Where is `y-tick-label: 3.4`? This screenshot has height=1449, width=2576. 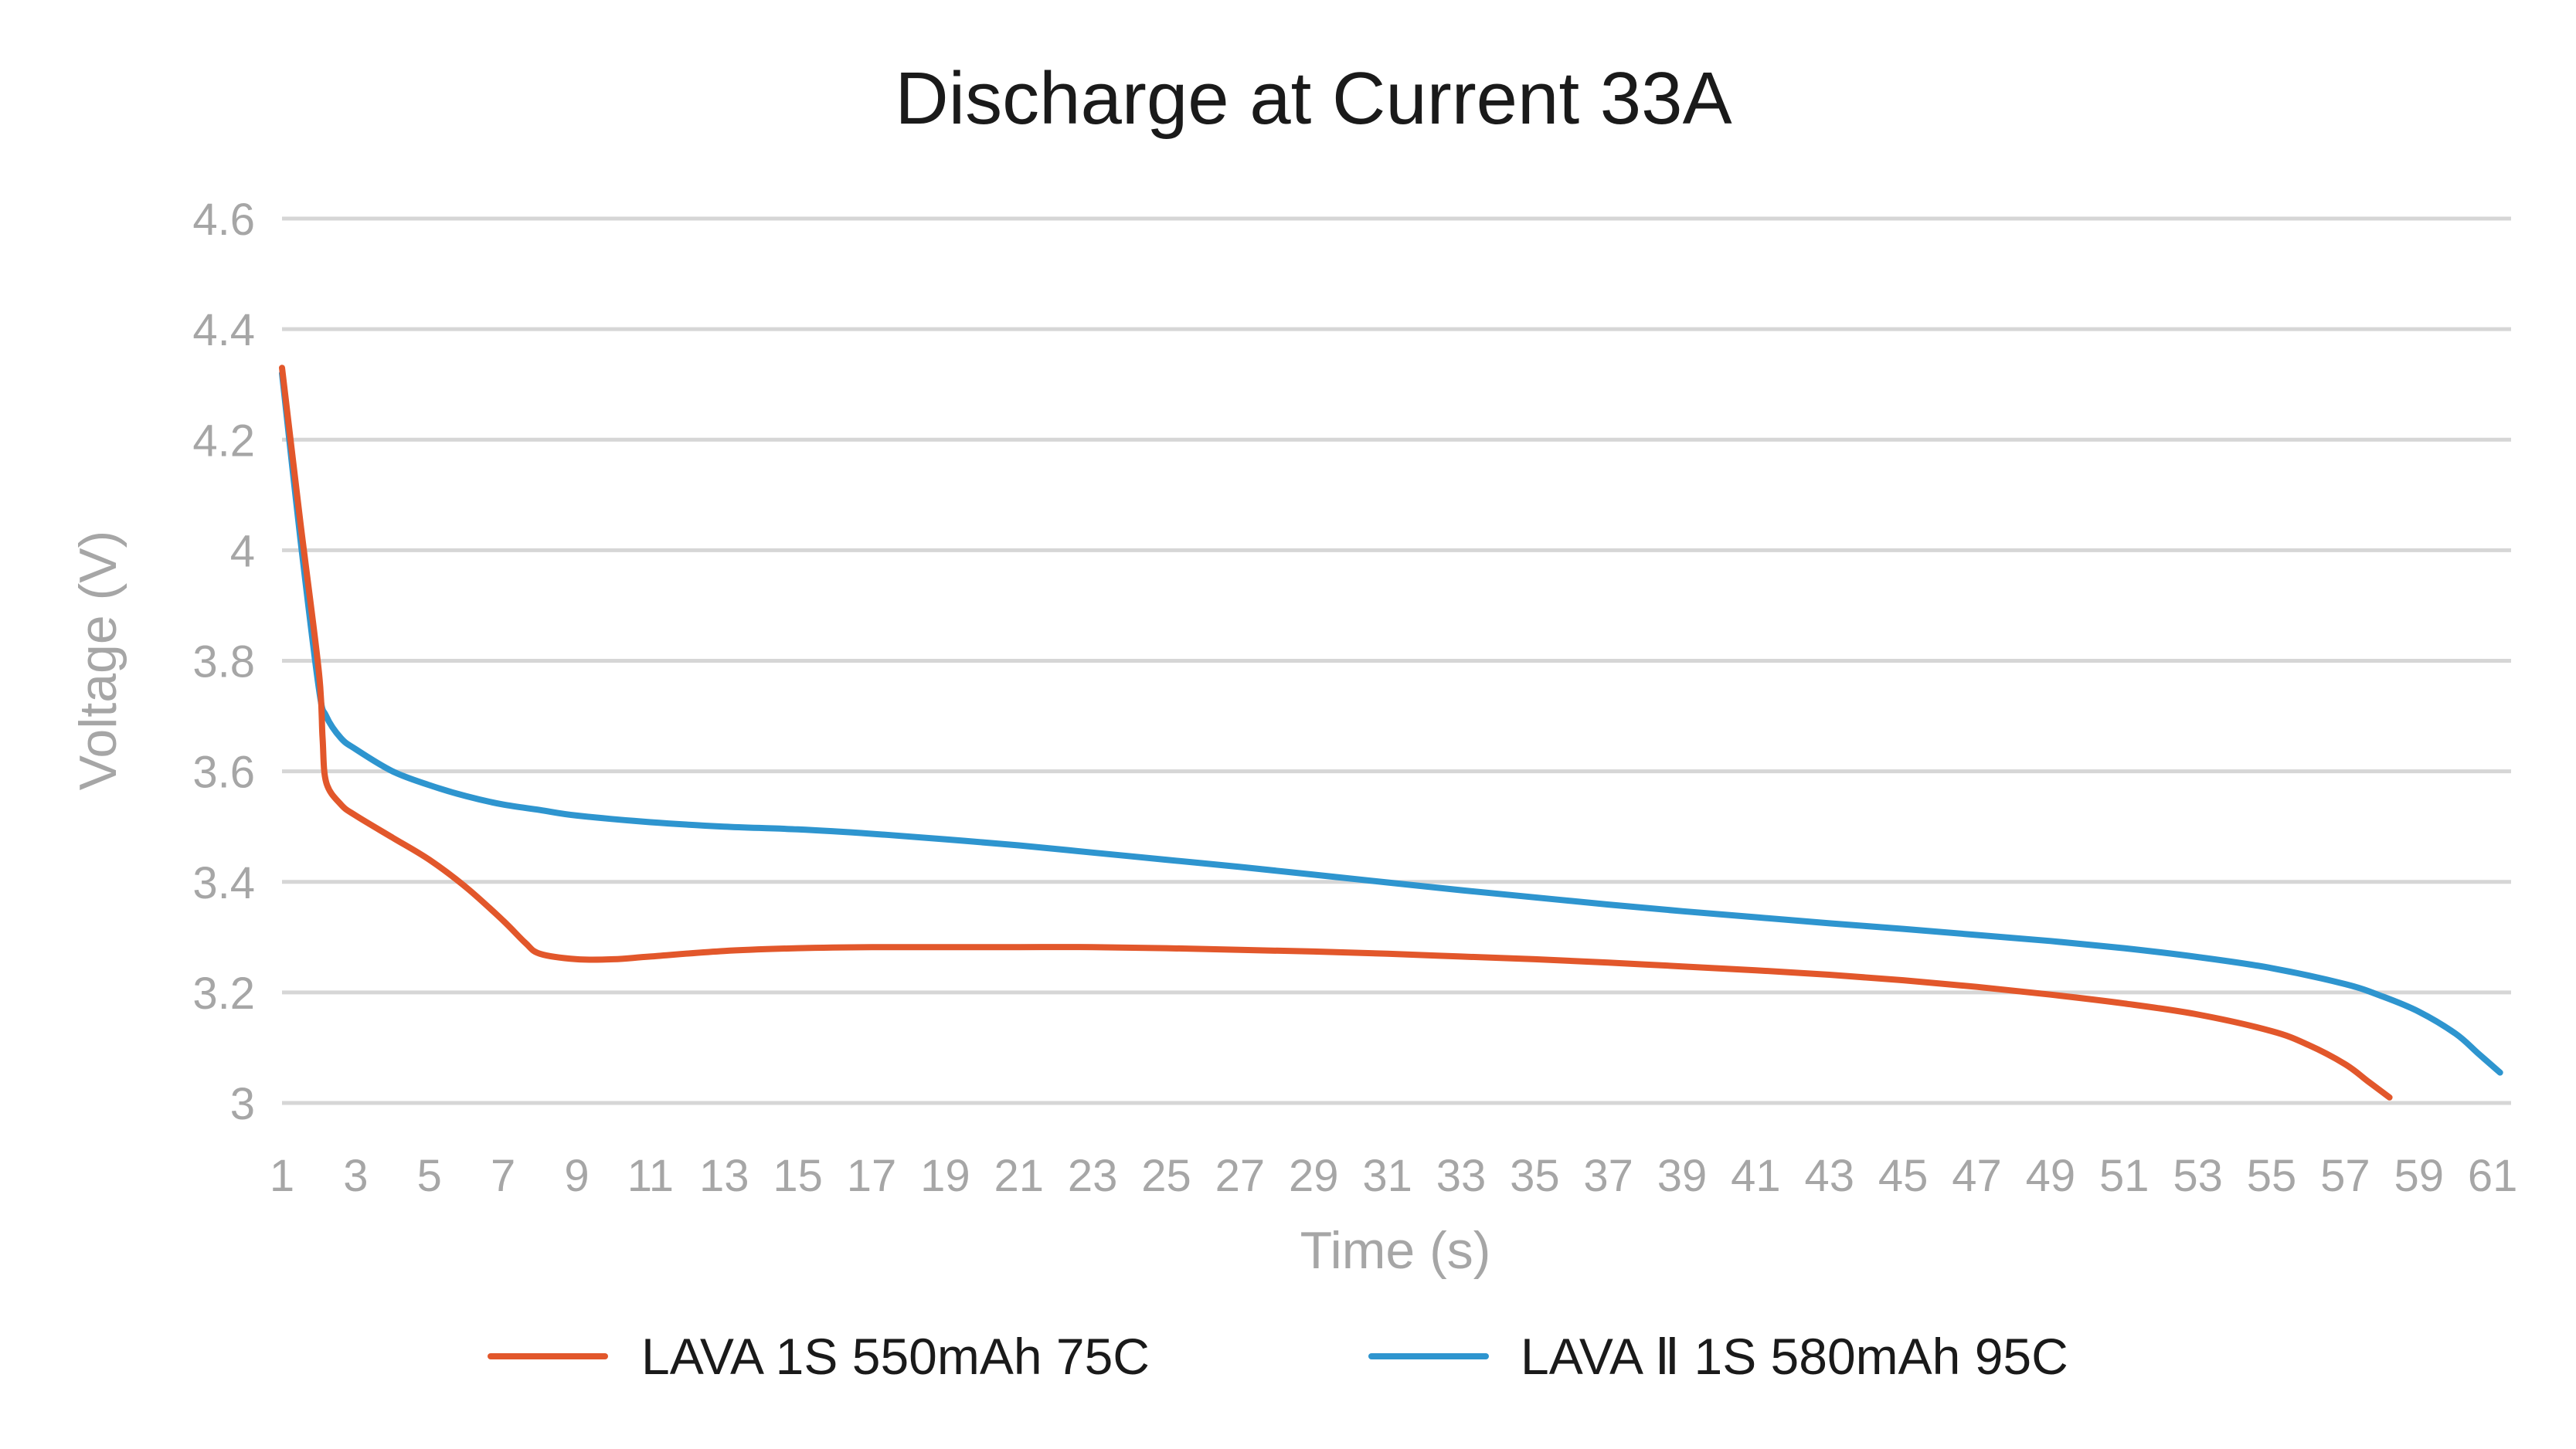
y-tick-label: 3.4 is located at coordinates (223, 883).